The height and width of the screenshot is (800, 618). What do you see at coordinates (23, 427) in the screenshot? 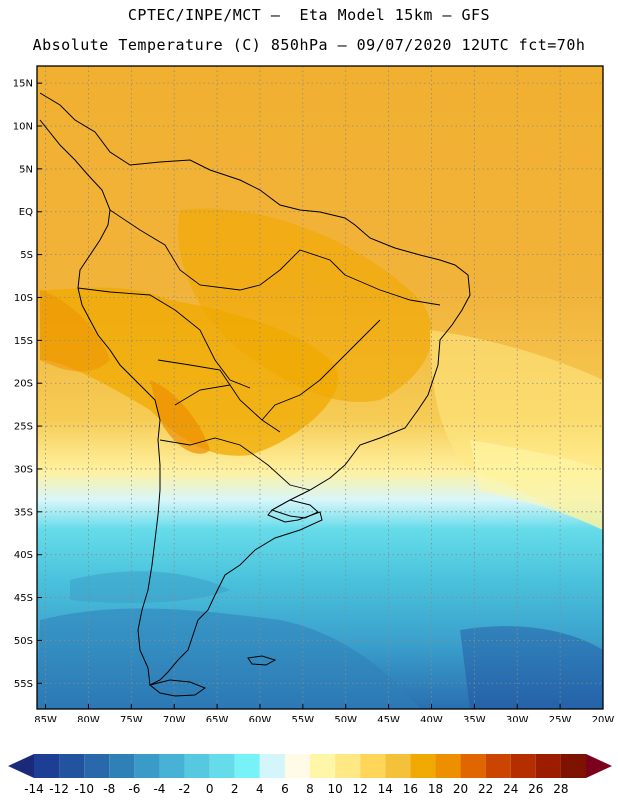
I see `latitude-label: 25S` at bounding box center [23, 427].